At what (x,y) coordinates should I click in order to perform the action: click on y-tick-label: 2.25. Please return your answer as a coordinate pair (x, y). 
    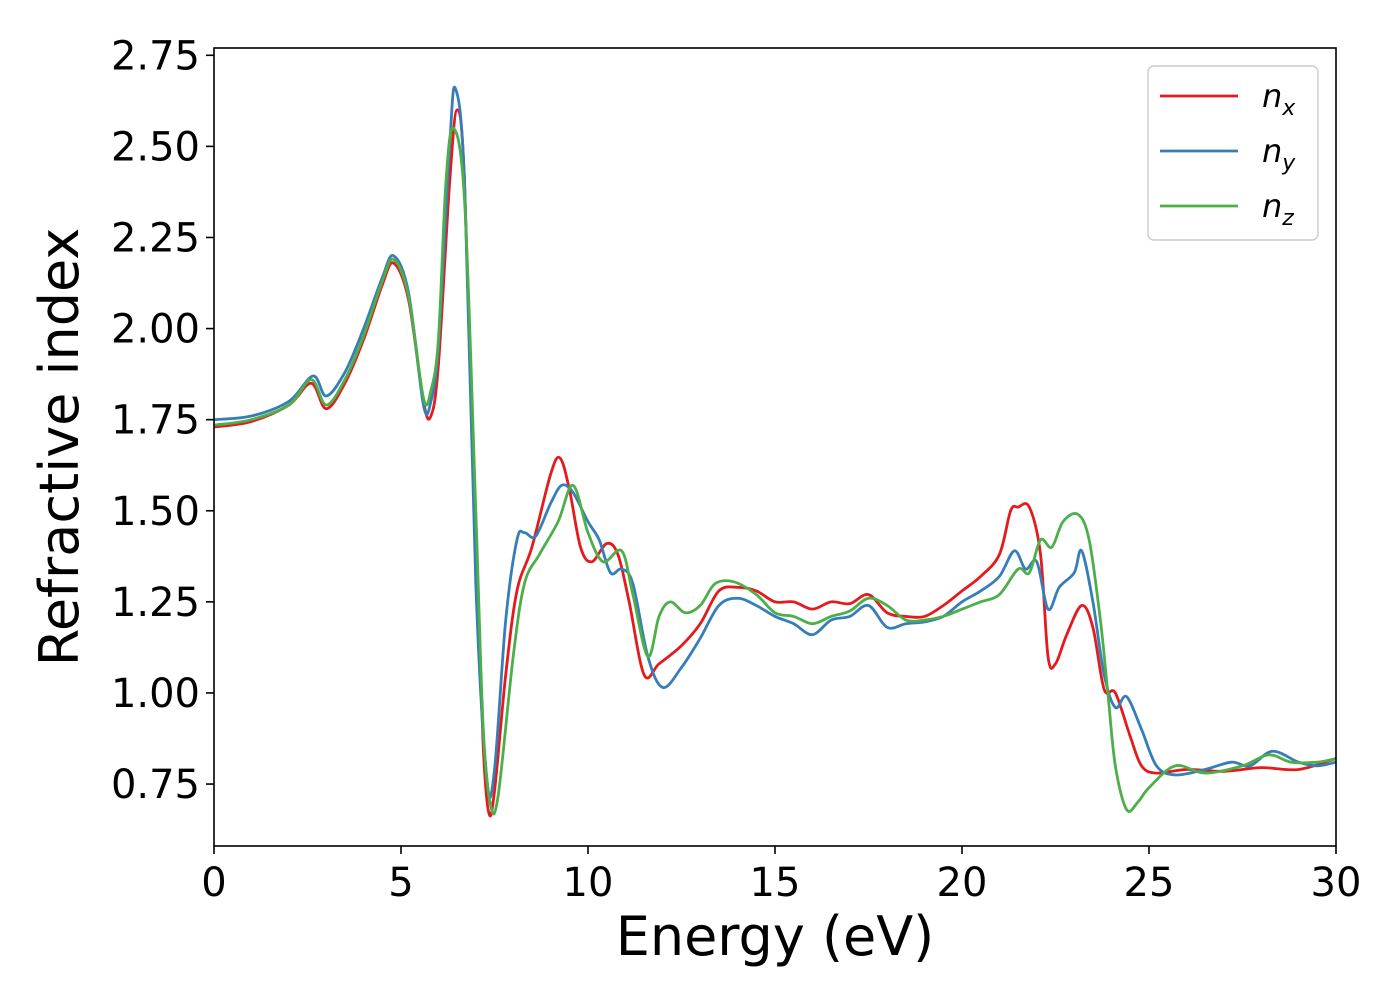
    Looking at the image, I should click on (155, 238).